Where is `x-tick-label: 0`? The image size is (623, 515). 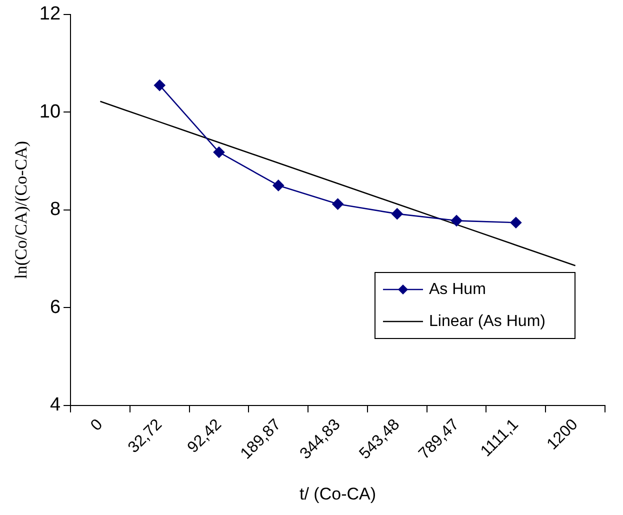
x-tick-label: 0 is located at coordinates (97, 425).